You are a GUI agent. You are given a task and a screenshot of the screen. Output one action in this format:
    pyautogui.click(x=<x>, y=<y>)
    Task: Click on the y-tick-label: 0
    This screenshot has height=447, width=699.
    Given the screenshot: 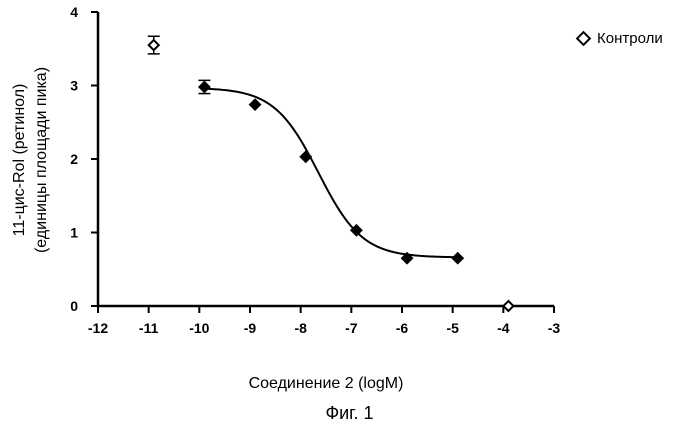 What is the action you would take?
    pyautogui.click(x=74, y=306)
    